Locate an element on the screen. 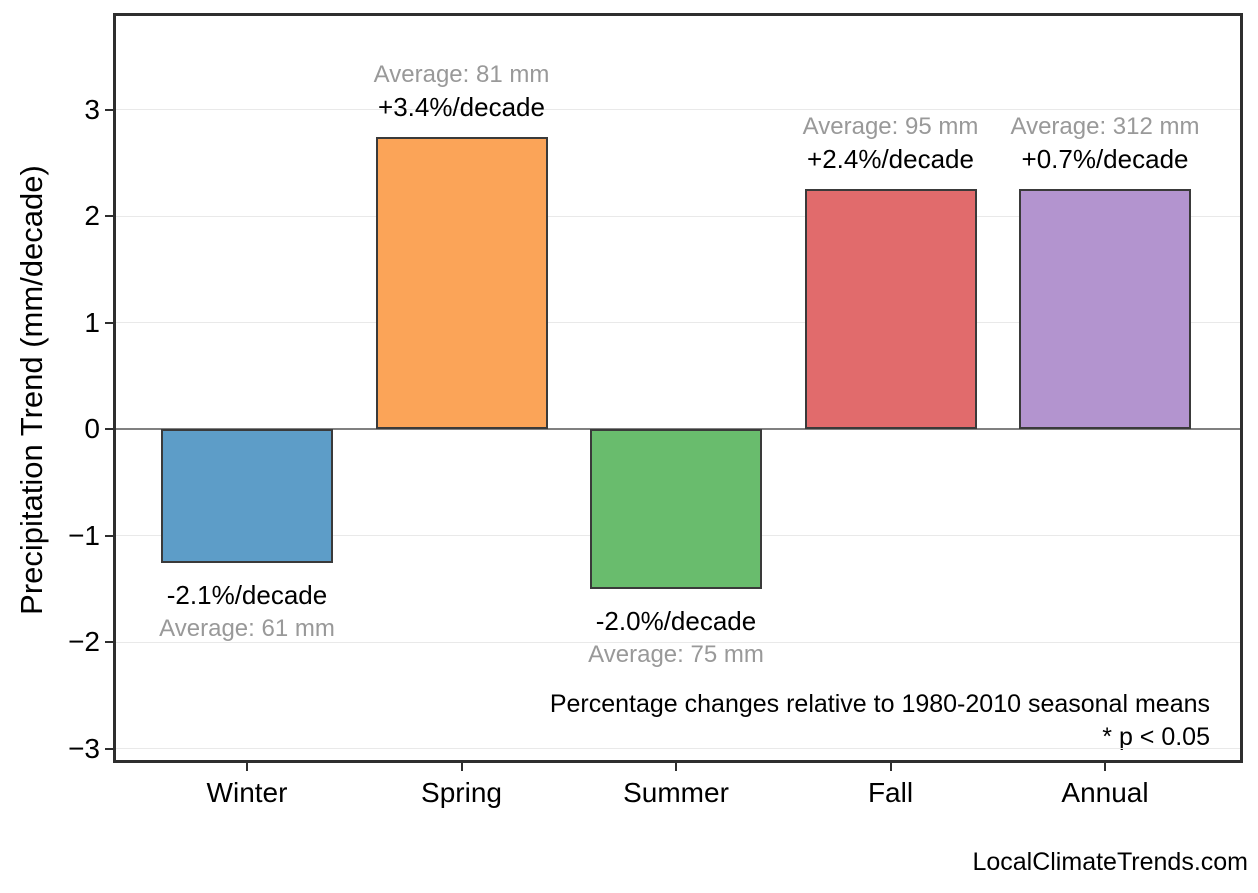 Image resolution: width=1258 pixels, height=893 pixels. bar-labels-spring: Average: 81 mm +3.4%/decade is located at coordinates (462, 91).